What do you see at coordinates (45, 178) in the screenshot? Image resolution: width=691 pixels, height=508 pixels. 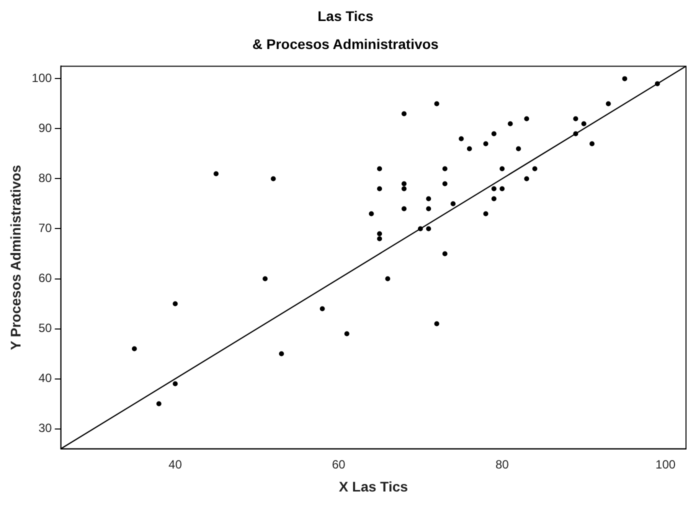 I see `y-tick-label: 80` at bounding box center [45, 178].